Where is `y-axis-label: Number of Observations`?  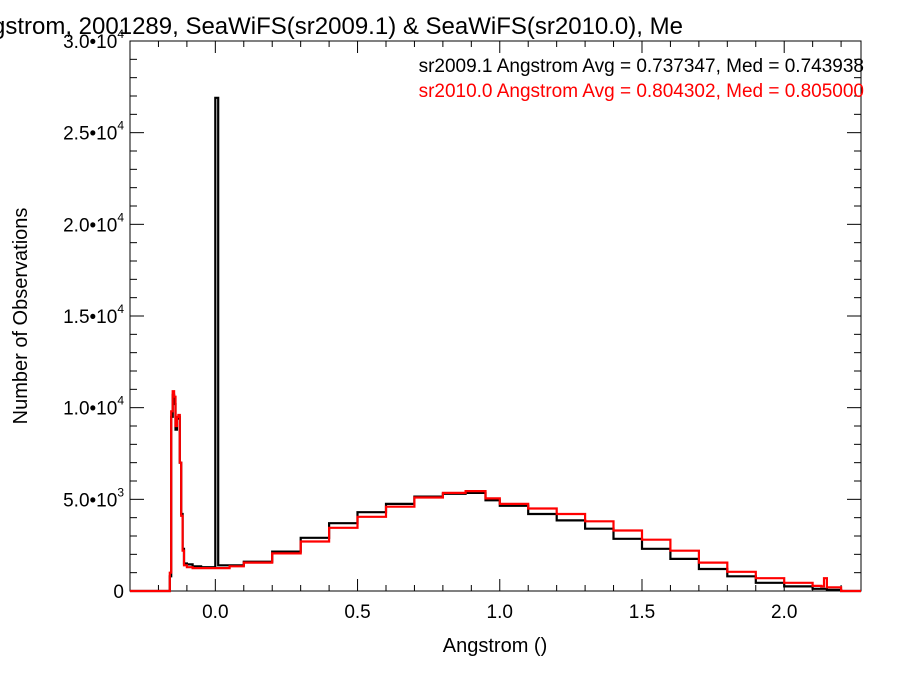
y-axis-label: Number of Observations is located at coordinates (21, 316).